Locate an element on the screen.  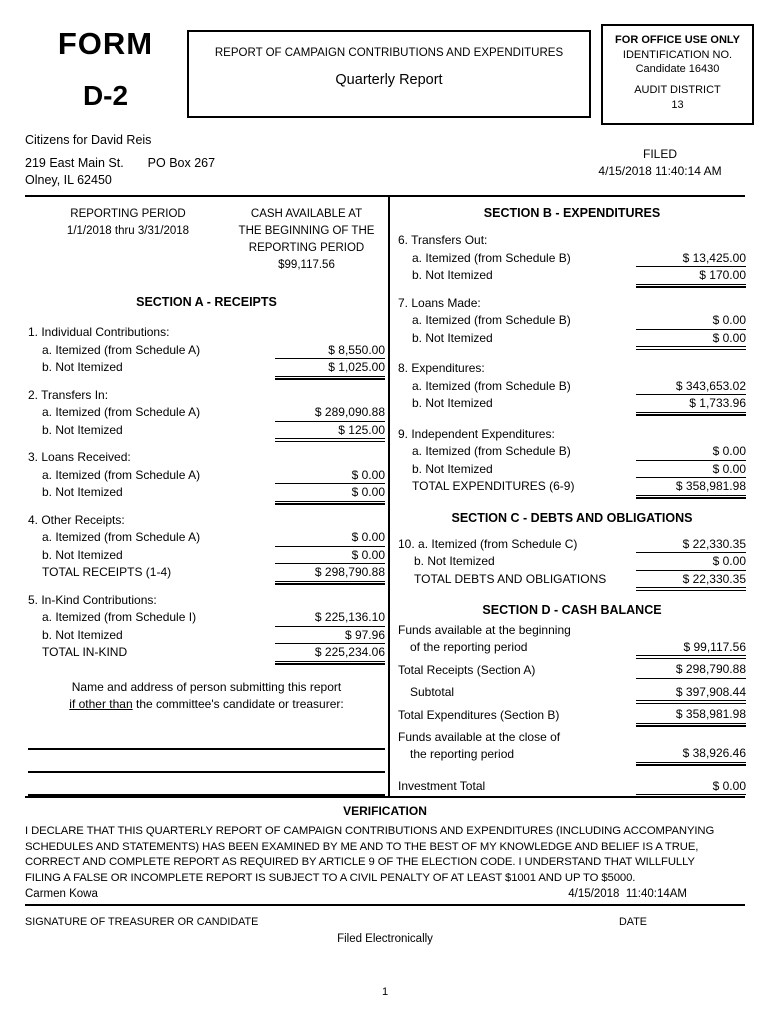
item-label: 8. Expenditures: is located at coordinates (441, 368).